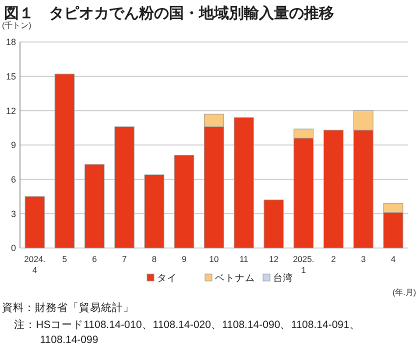 The image size is (420, 348). What do you see at coordinates (214, 259) in the screenshot?
I see `x-tick-label: 10` at bounding box center [214, 259].